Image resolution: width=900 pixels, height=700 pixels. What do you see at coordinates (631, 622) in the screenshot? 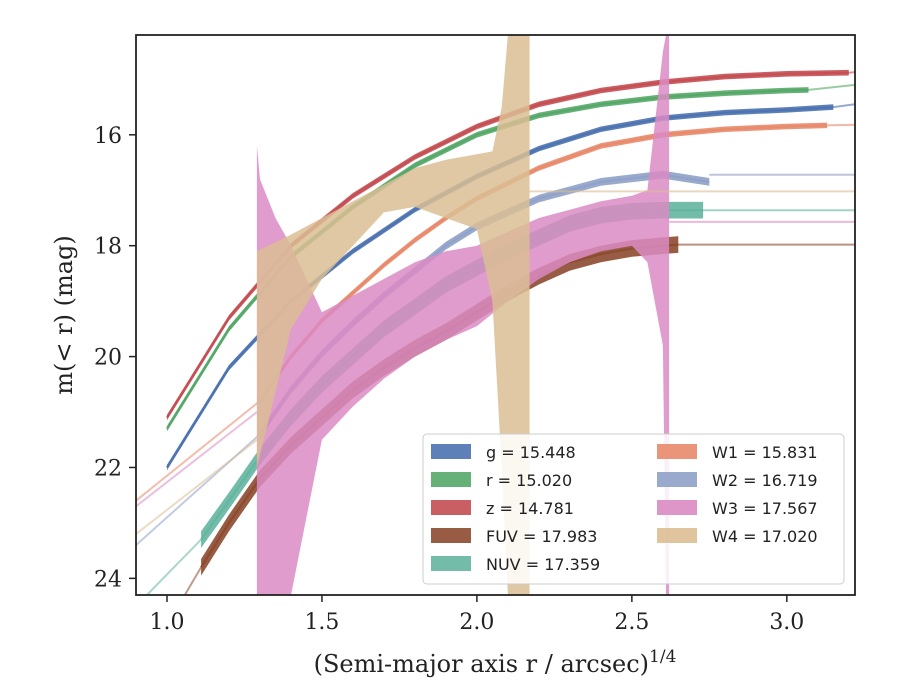
I see `x-tick-label: 2.5` at bounding box center [631, 622].